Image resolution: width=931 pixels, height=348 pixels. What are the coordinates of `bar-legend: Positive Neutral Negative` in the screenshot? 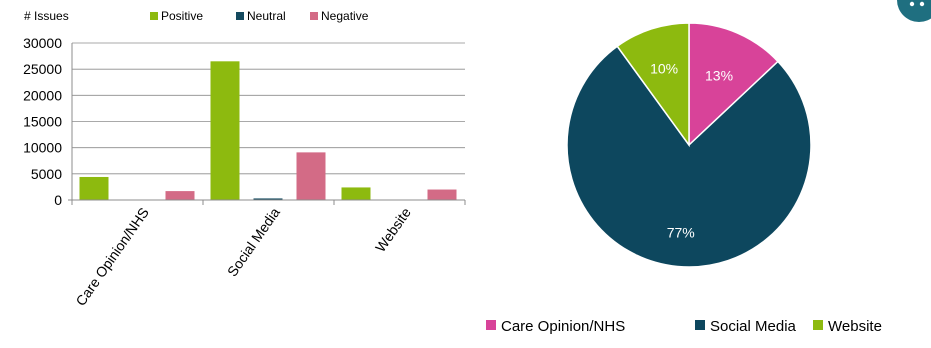 It's located at (259, 16).